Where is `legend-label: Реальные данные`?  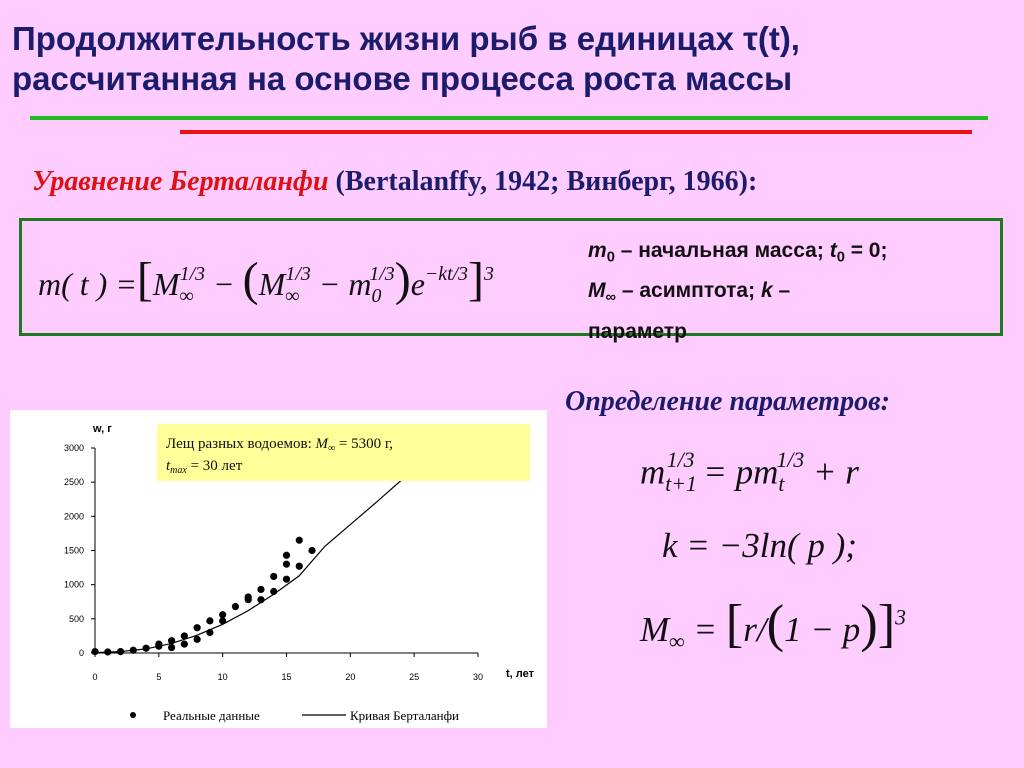 legend-label: Реальные данные is located at coordinates (211, 715).